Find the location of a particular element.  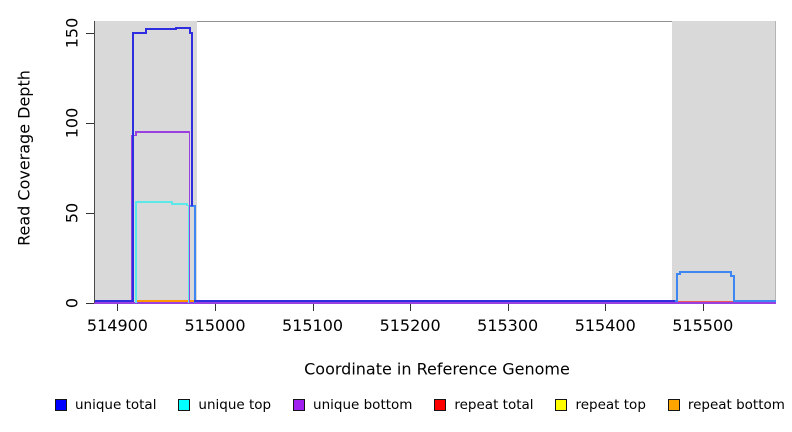

series-segment-unique-bottom-baseline is located at coordinates (435, 302).